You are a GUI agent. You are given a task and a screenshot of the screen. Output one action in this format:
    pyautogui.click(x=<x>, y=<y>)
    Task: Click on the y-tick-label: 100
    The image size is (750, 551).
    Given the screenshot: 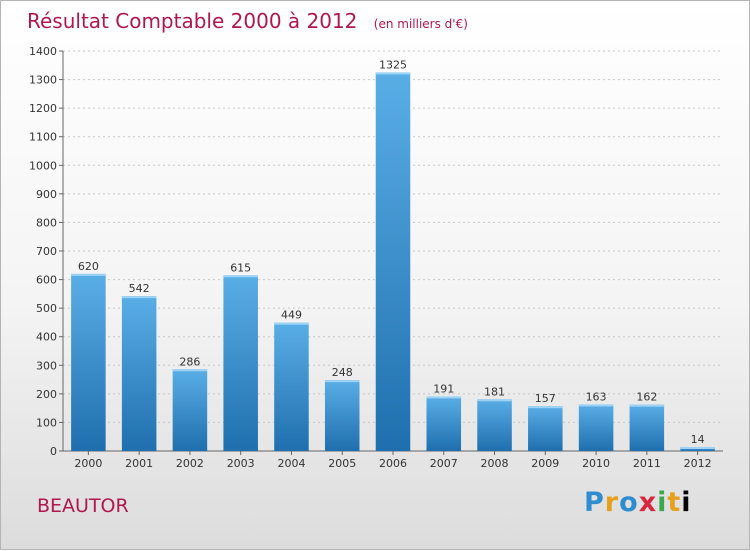 What is the action you would take?
    pyautogui.click(x=46, y=422)
    